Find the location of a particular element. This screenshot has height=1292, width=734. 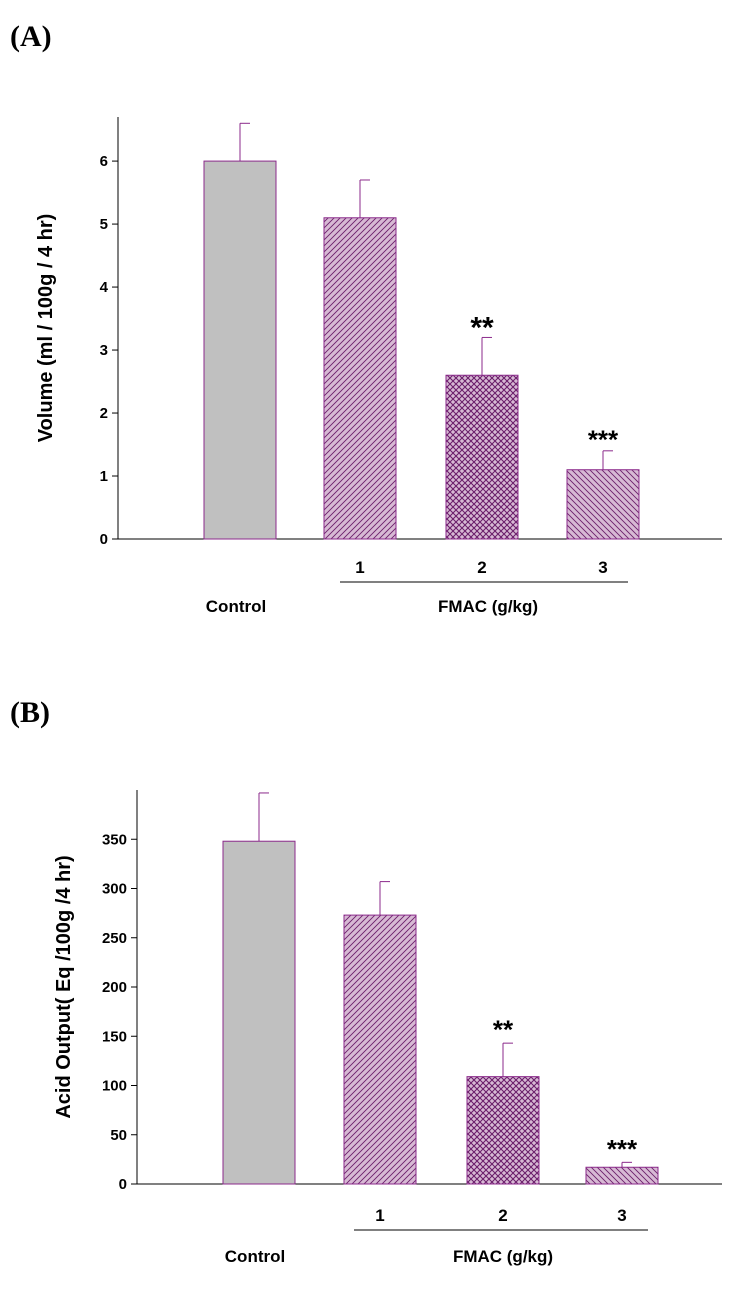

y-tick-label: 100 is located at coordinates (114, 1086).